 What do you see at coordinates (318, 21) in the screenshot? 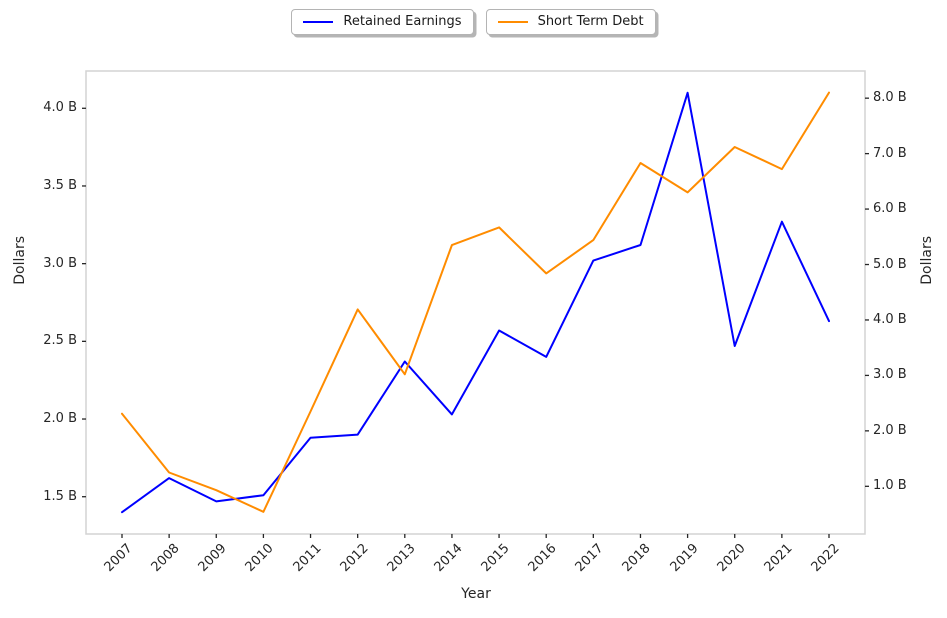
I see `retained-earnings-line-swatch-icon` at bounding box center [318, 21].